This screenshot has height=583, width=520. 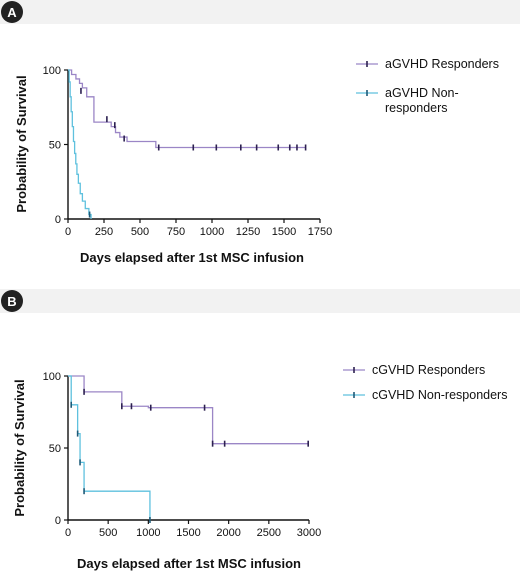 I want to click on chart-b-xlabel: Days elapsed after 1st MSC infusion, so click(x=189, y=563).